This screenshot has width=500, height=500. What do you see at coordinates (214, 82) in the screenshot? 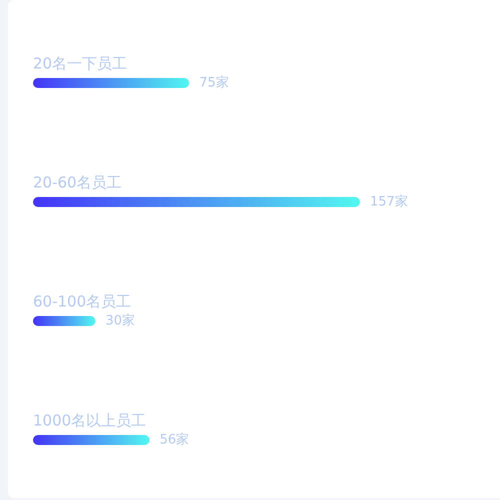
I see `data-label: 75家` at bounding box center [214, 82].